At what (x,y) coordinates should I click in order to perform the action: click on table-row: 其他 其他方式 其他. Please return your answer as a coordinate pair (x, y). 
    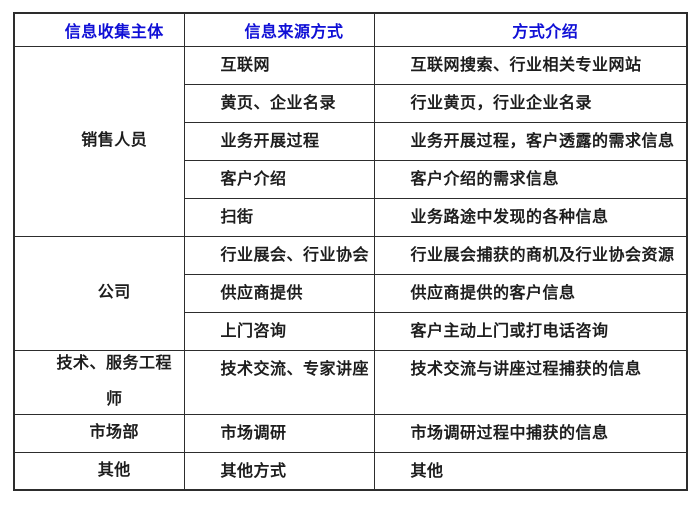
    Looking at the image, I should click on (350, 471).